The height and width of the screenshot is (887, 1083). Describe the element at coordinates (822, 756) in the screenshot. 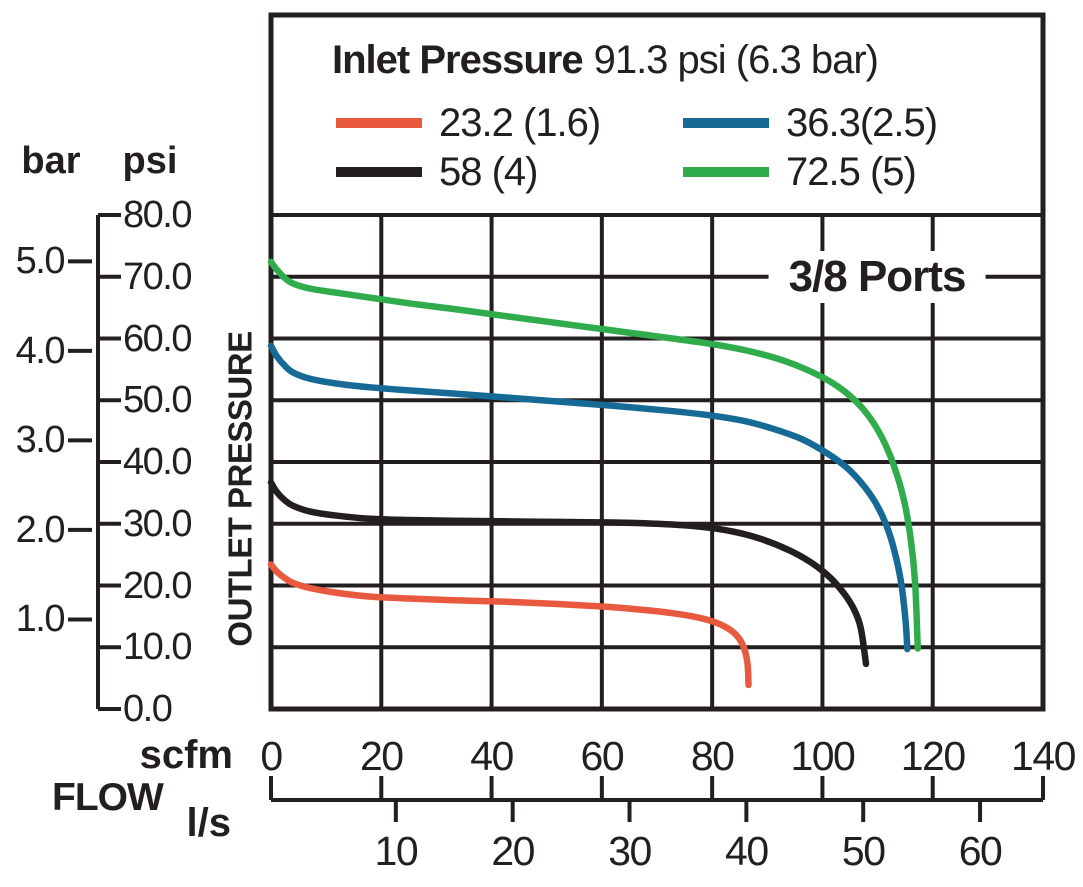

I see `scfm-tick-label: 100` at that location.